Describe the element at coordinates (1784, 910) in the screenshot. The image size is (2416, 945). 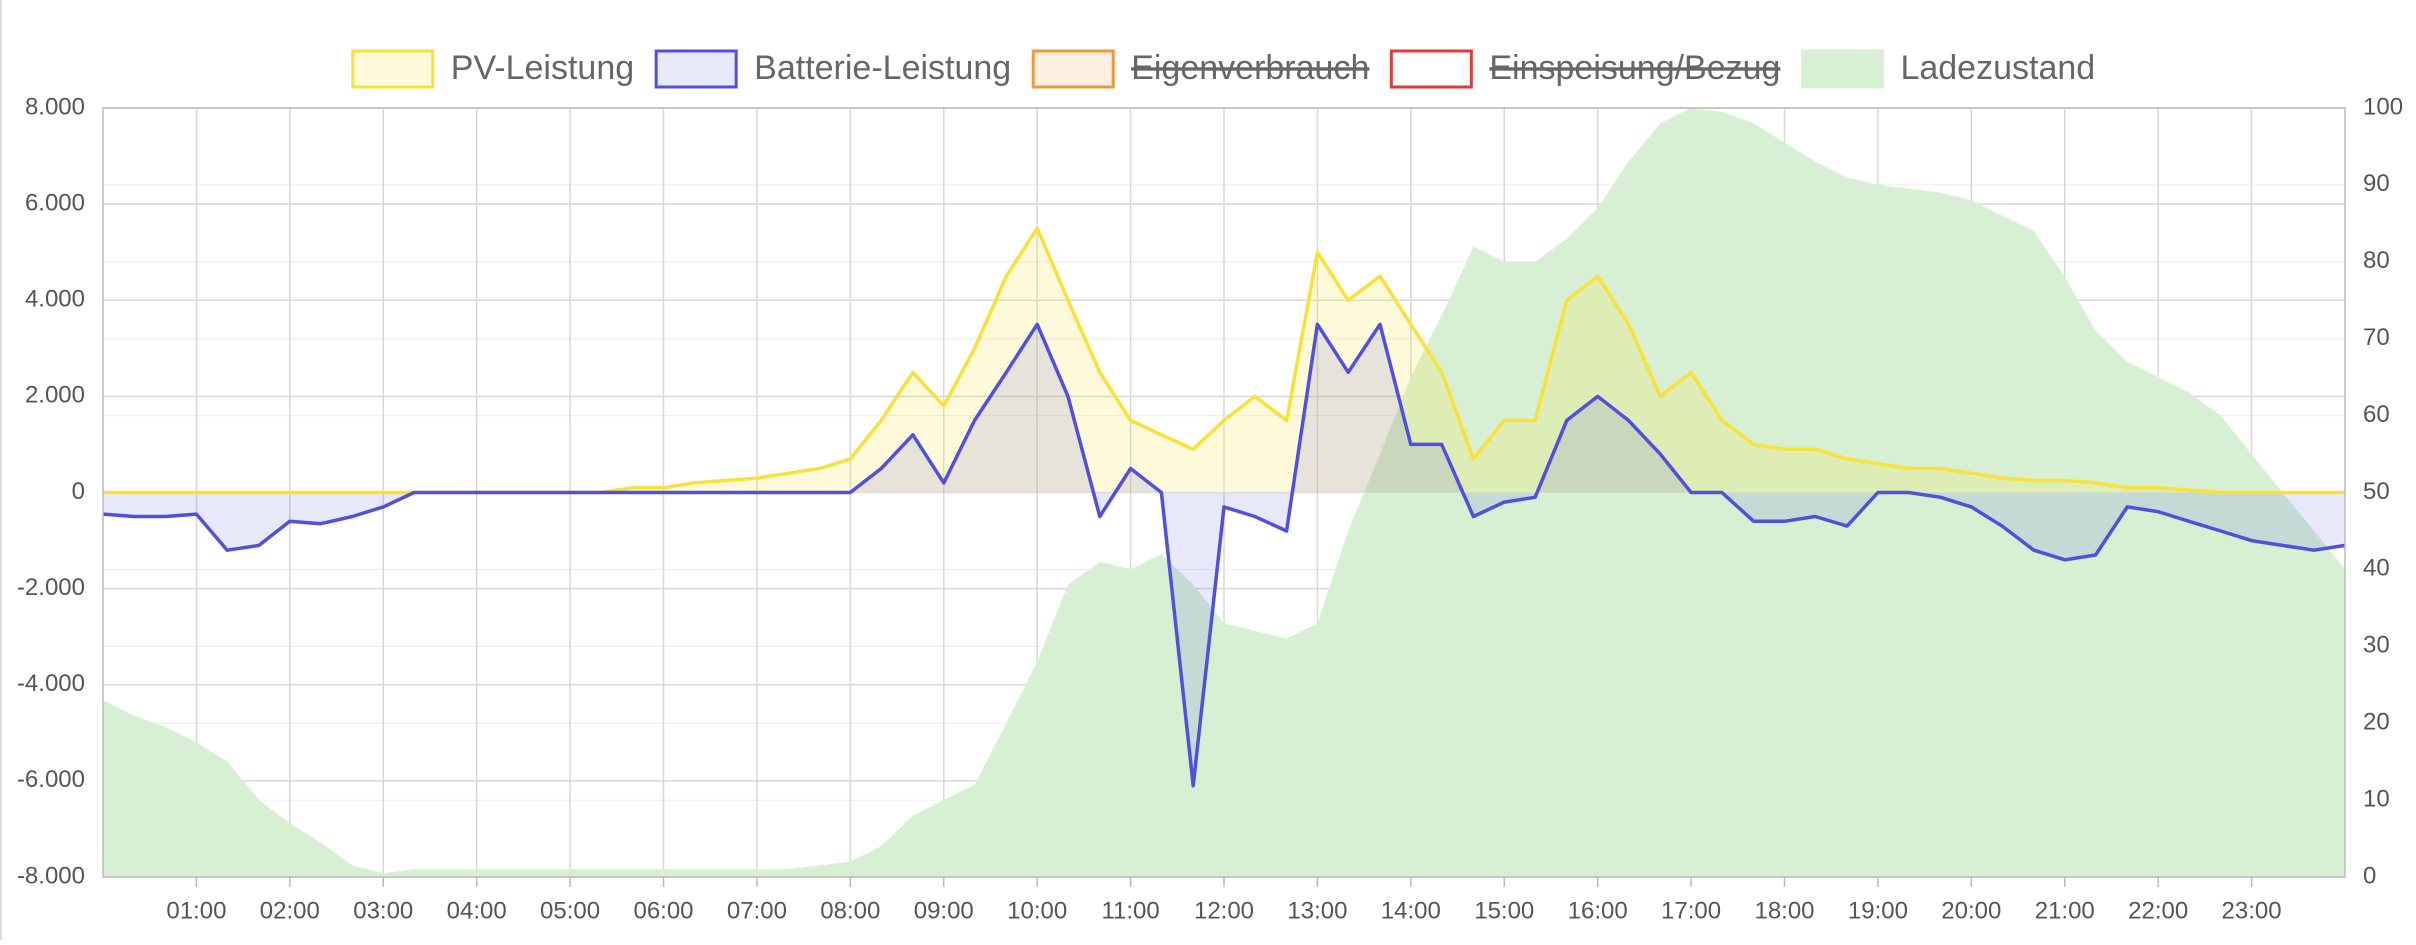
I see `x-tick-label: 18:00` at that location.